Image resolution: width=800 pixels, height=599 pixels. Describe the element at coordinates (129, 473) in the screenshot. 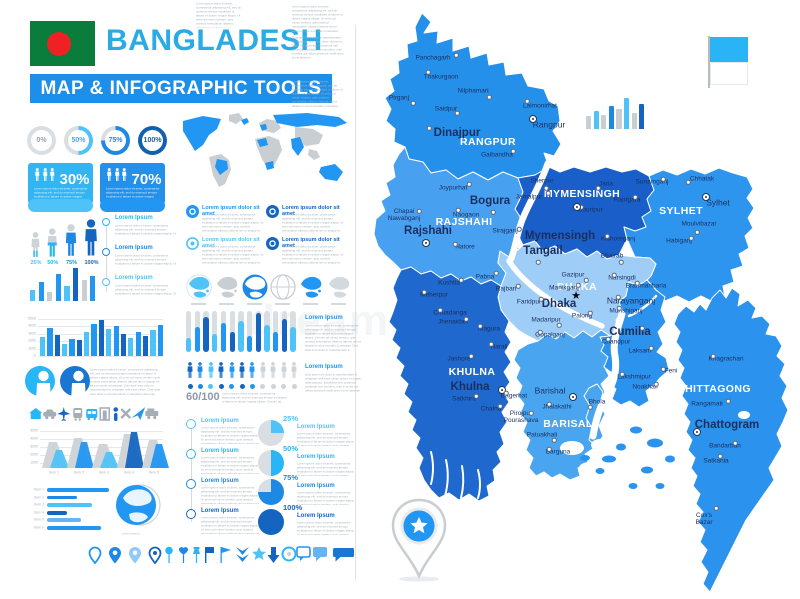

I see `x-axis-label: Item 4` at that location.